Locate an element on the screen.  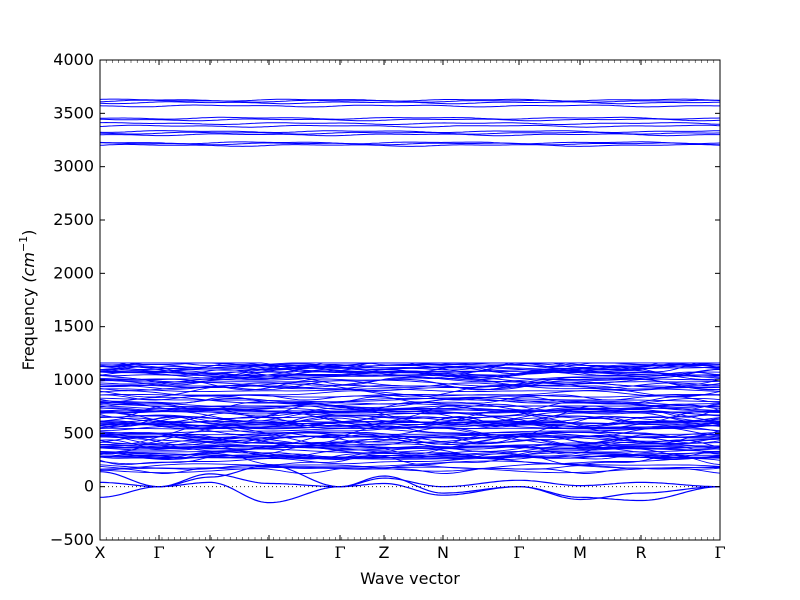
x-tick-label: Z is located at coordinates (384, 552).